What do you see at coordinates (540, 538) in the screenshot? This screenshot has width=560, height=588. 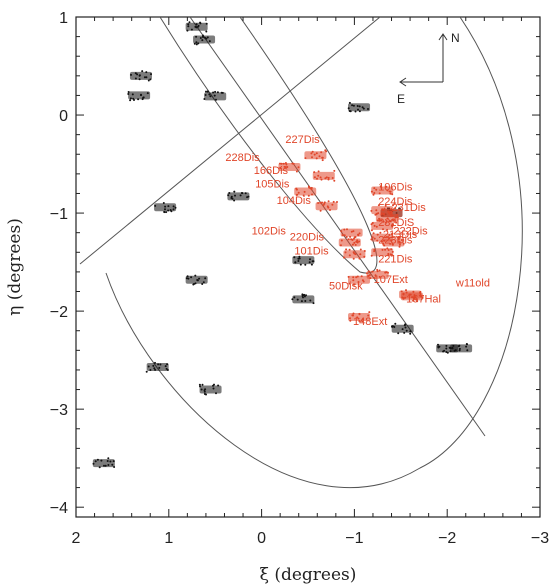 I see `x-tick-label: −3` at bounding box center [540, 538].